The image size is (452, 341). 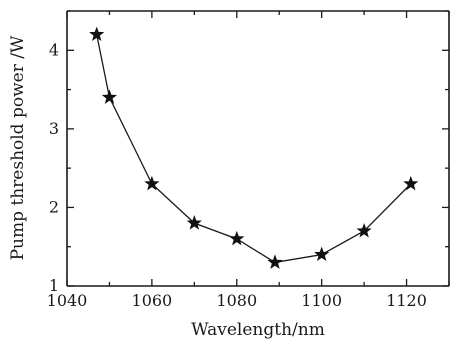 I want to click on y-axis-title: Pump threshold power /W, so click(x=18, y=147).